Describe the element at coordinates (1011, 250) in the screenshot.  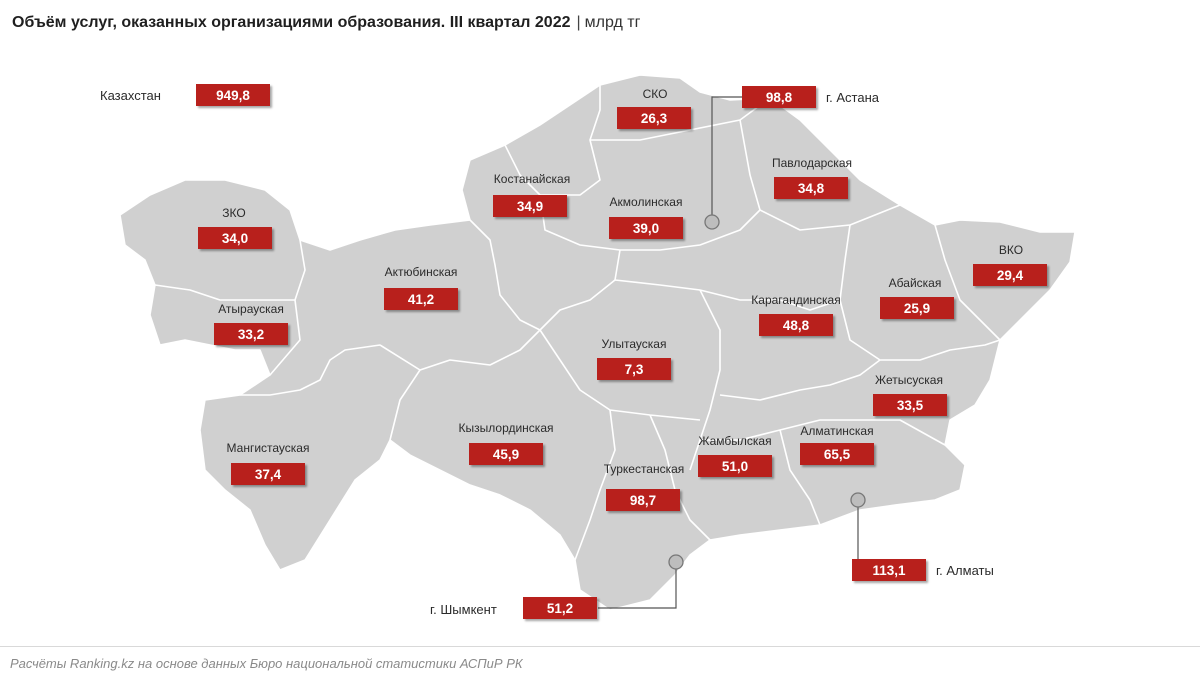
I see `region-label-vko: ВКО` at that location.